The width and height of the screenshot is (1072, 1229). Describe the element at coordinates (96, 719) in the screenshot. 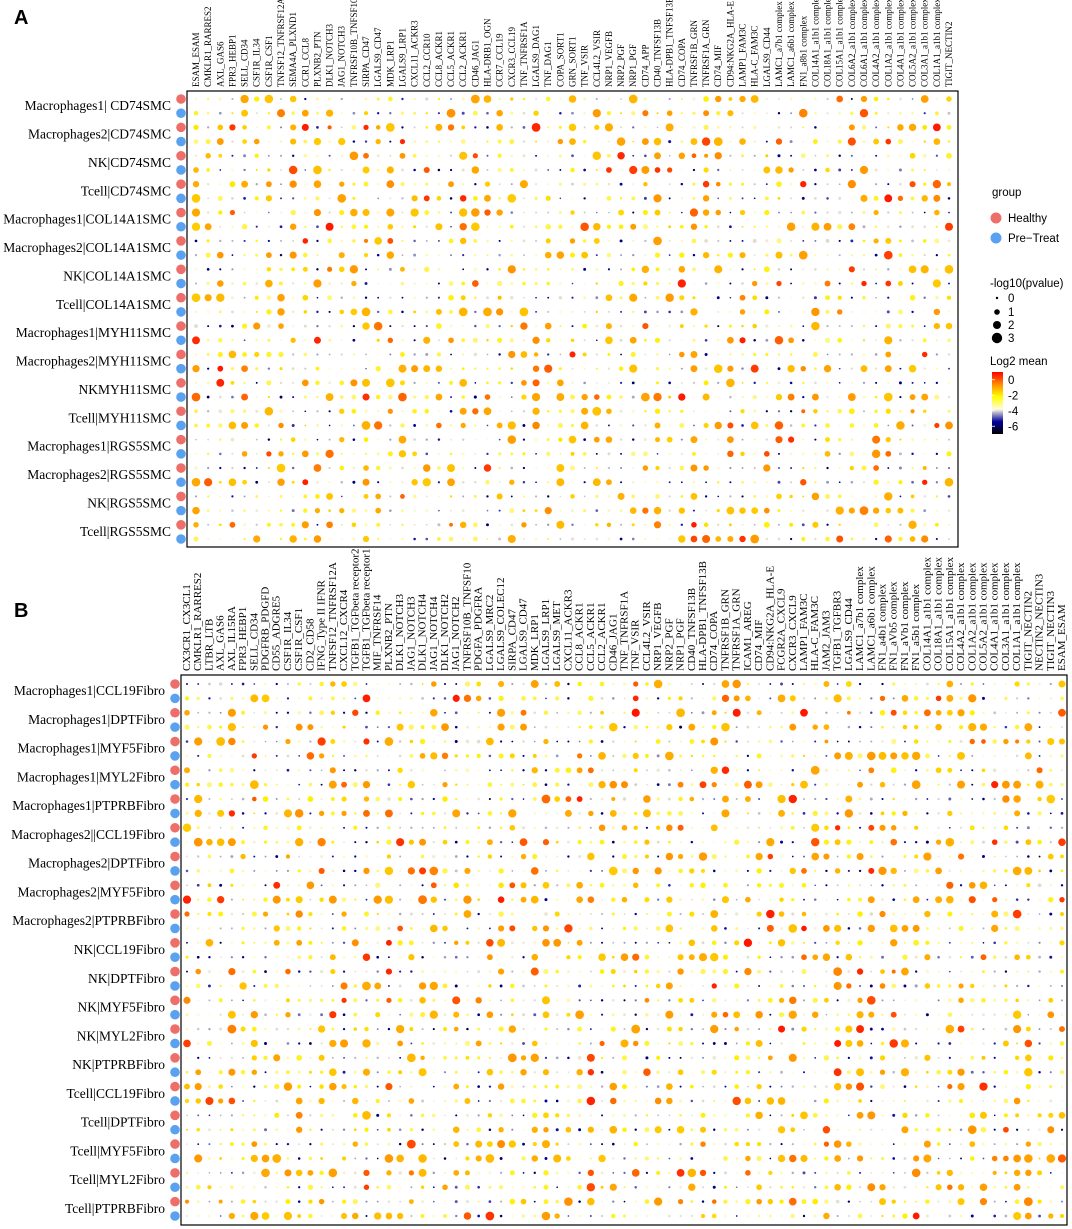

I see `row-label: Macrophages1|DPTFibro` at that location.